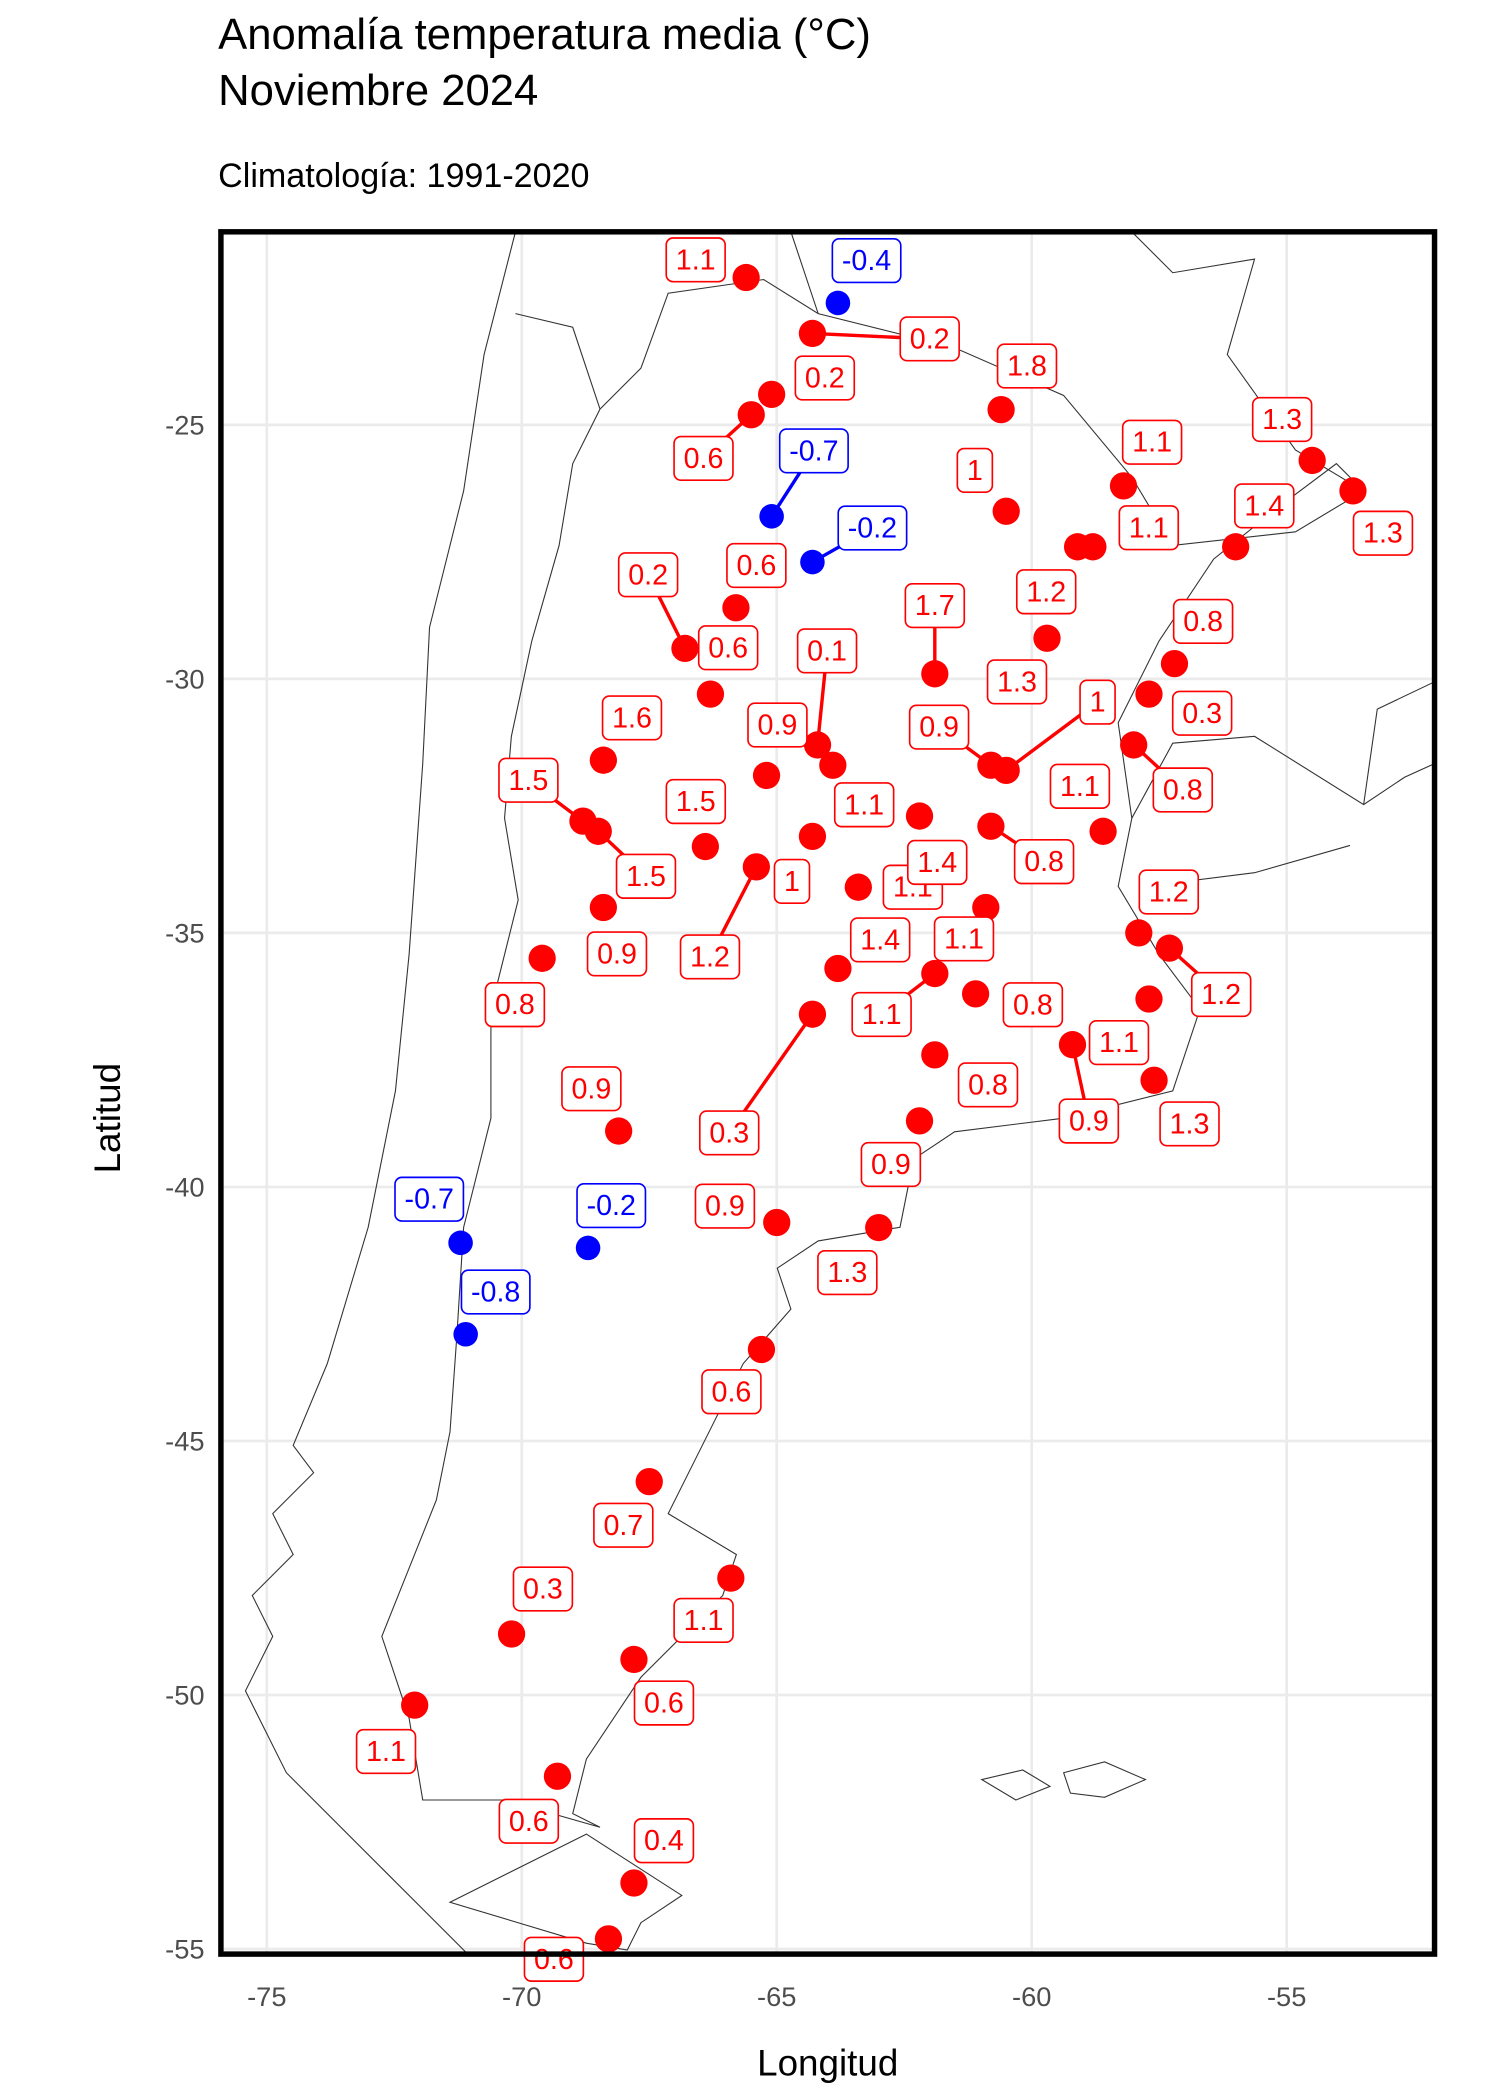  I want to click on x-tick-label: -70, so click(521, 1996).